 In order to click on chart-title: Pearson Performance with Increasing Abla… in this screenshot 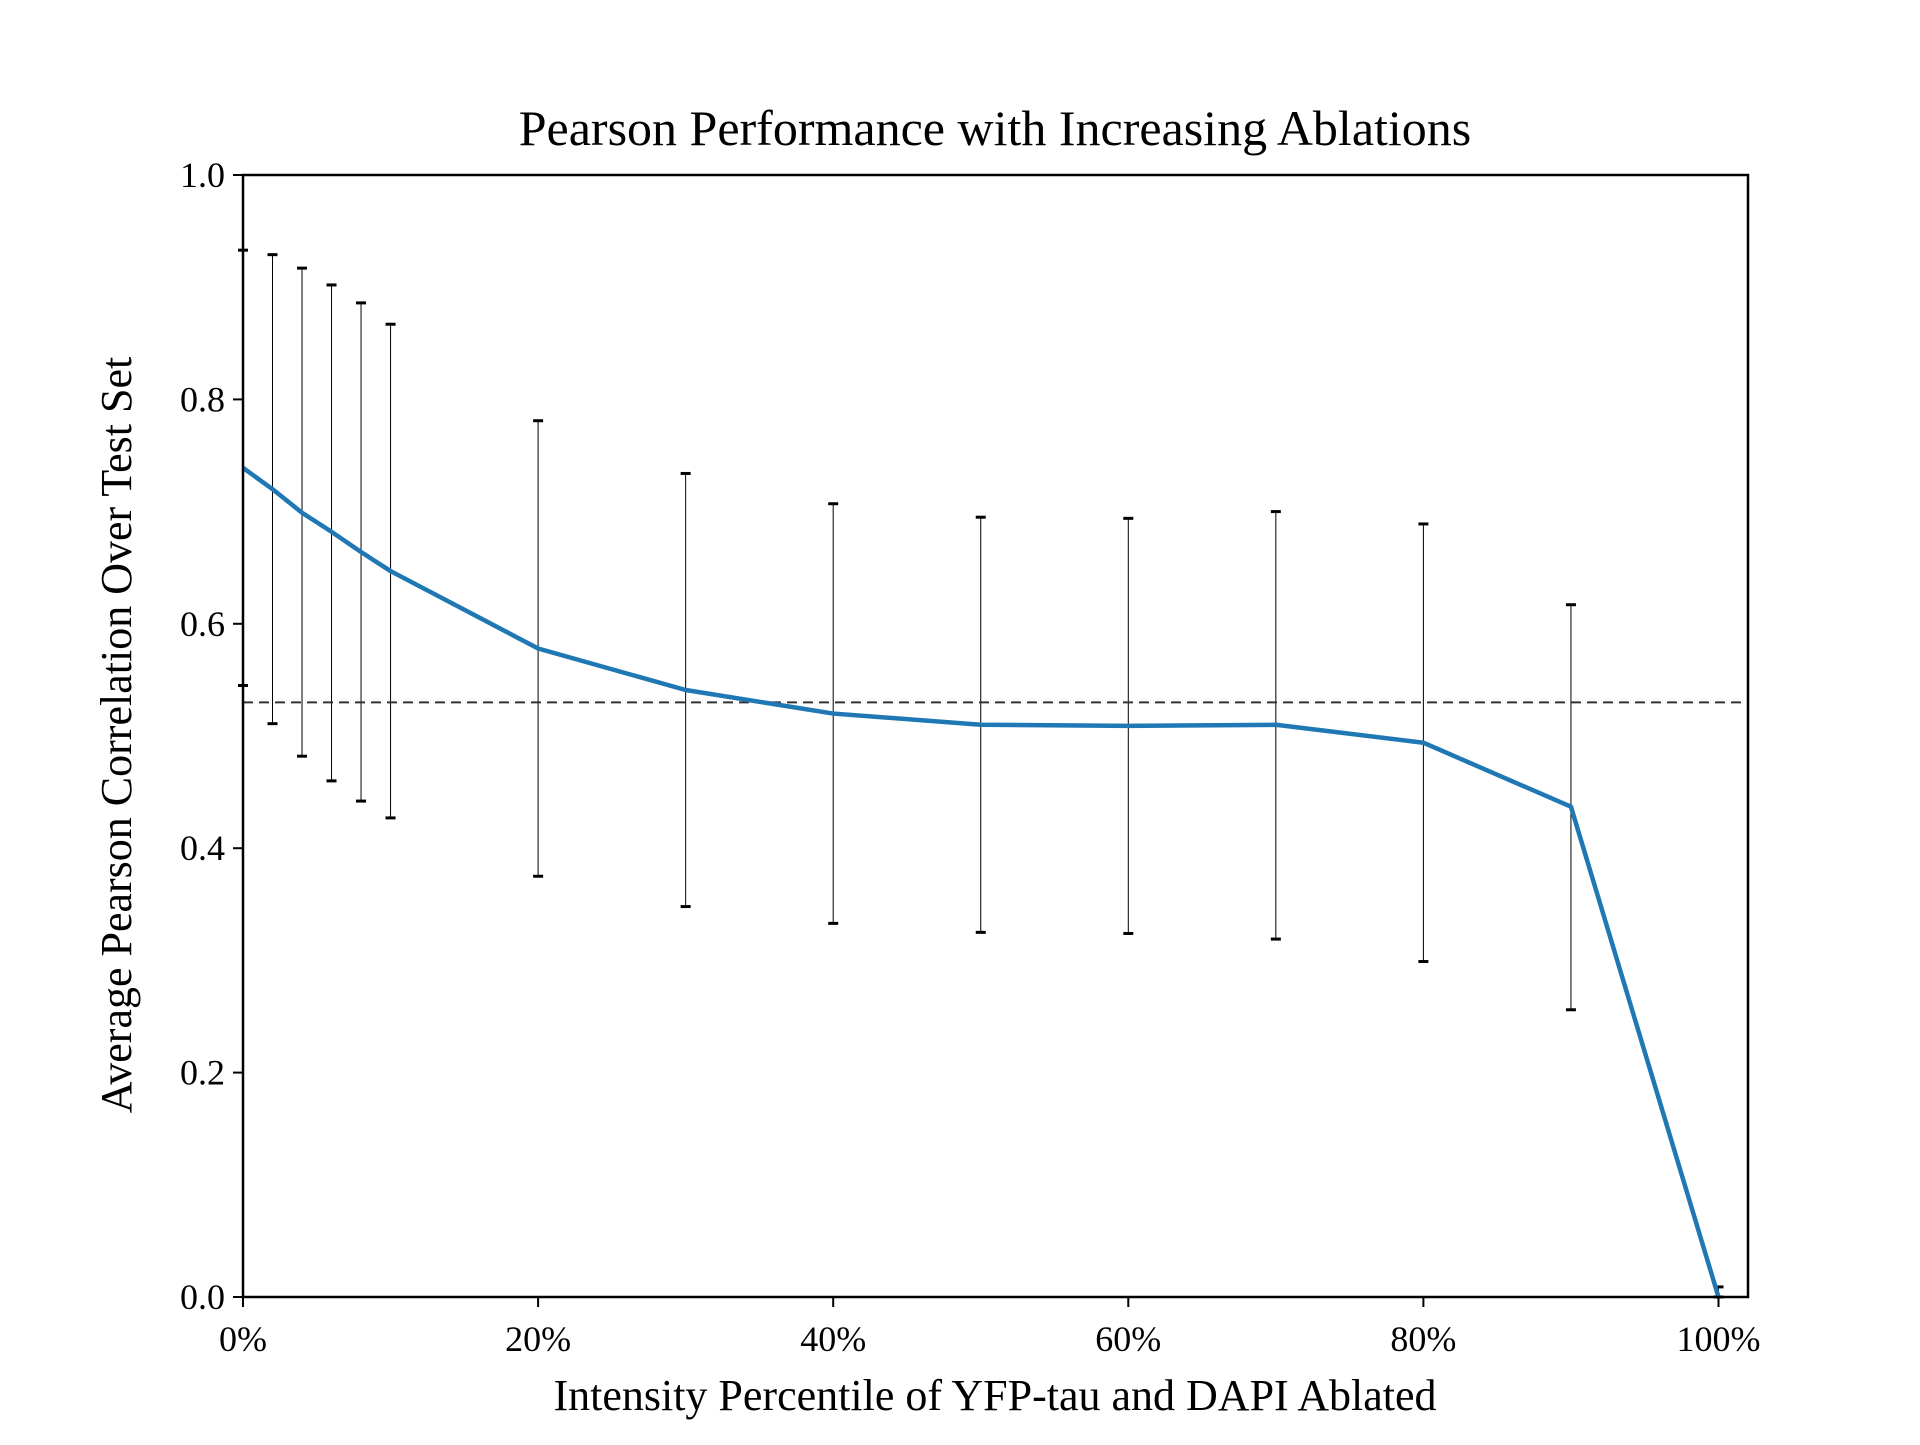, I will do `click(995, 128)`.